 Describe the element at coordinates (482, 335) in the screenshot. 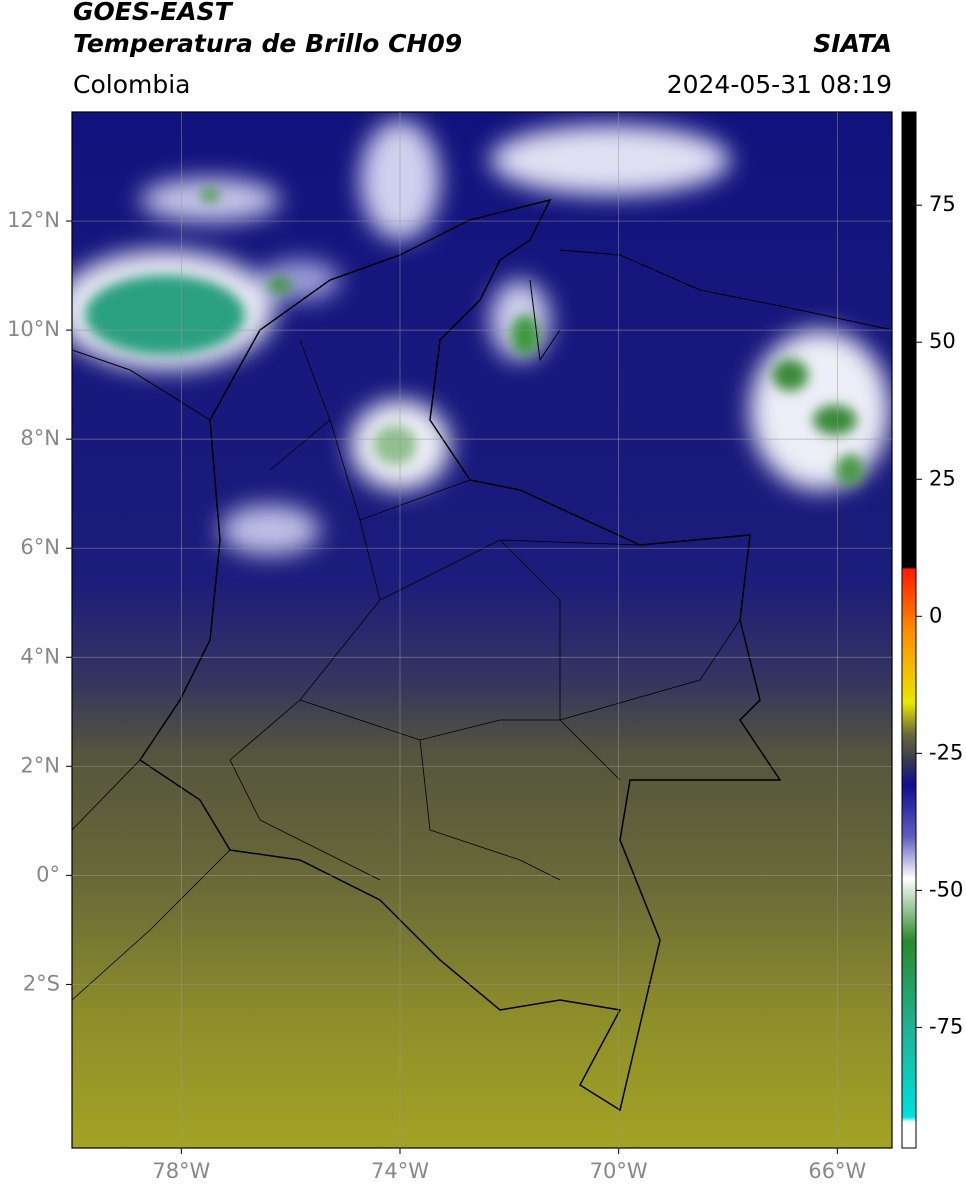

I see `coastline` at that location.